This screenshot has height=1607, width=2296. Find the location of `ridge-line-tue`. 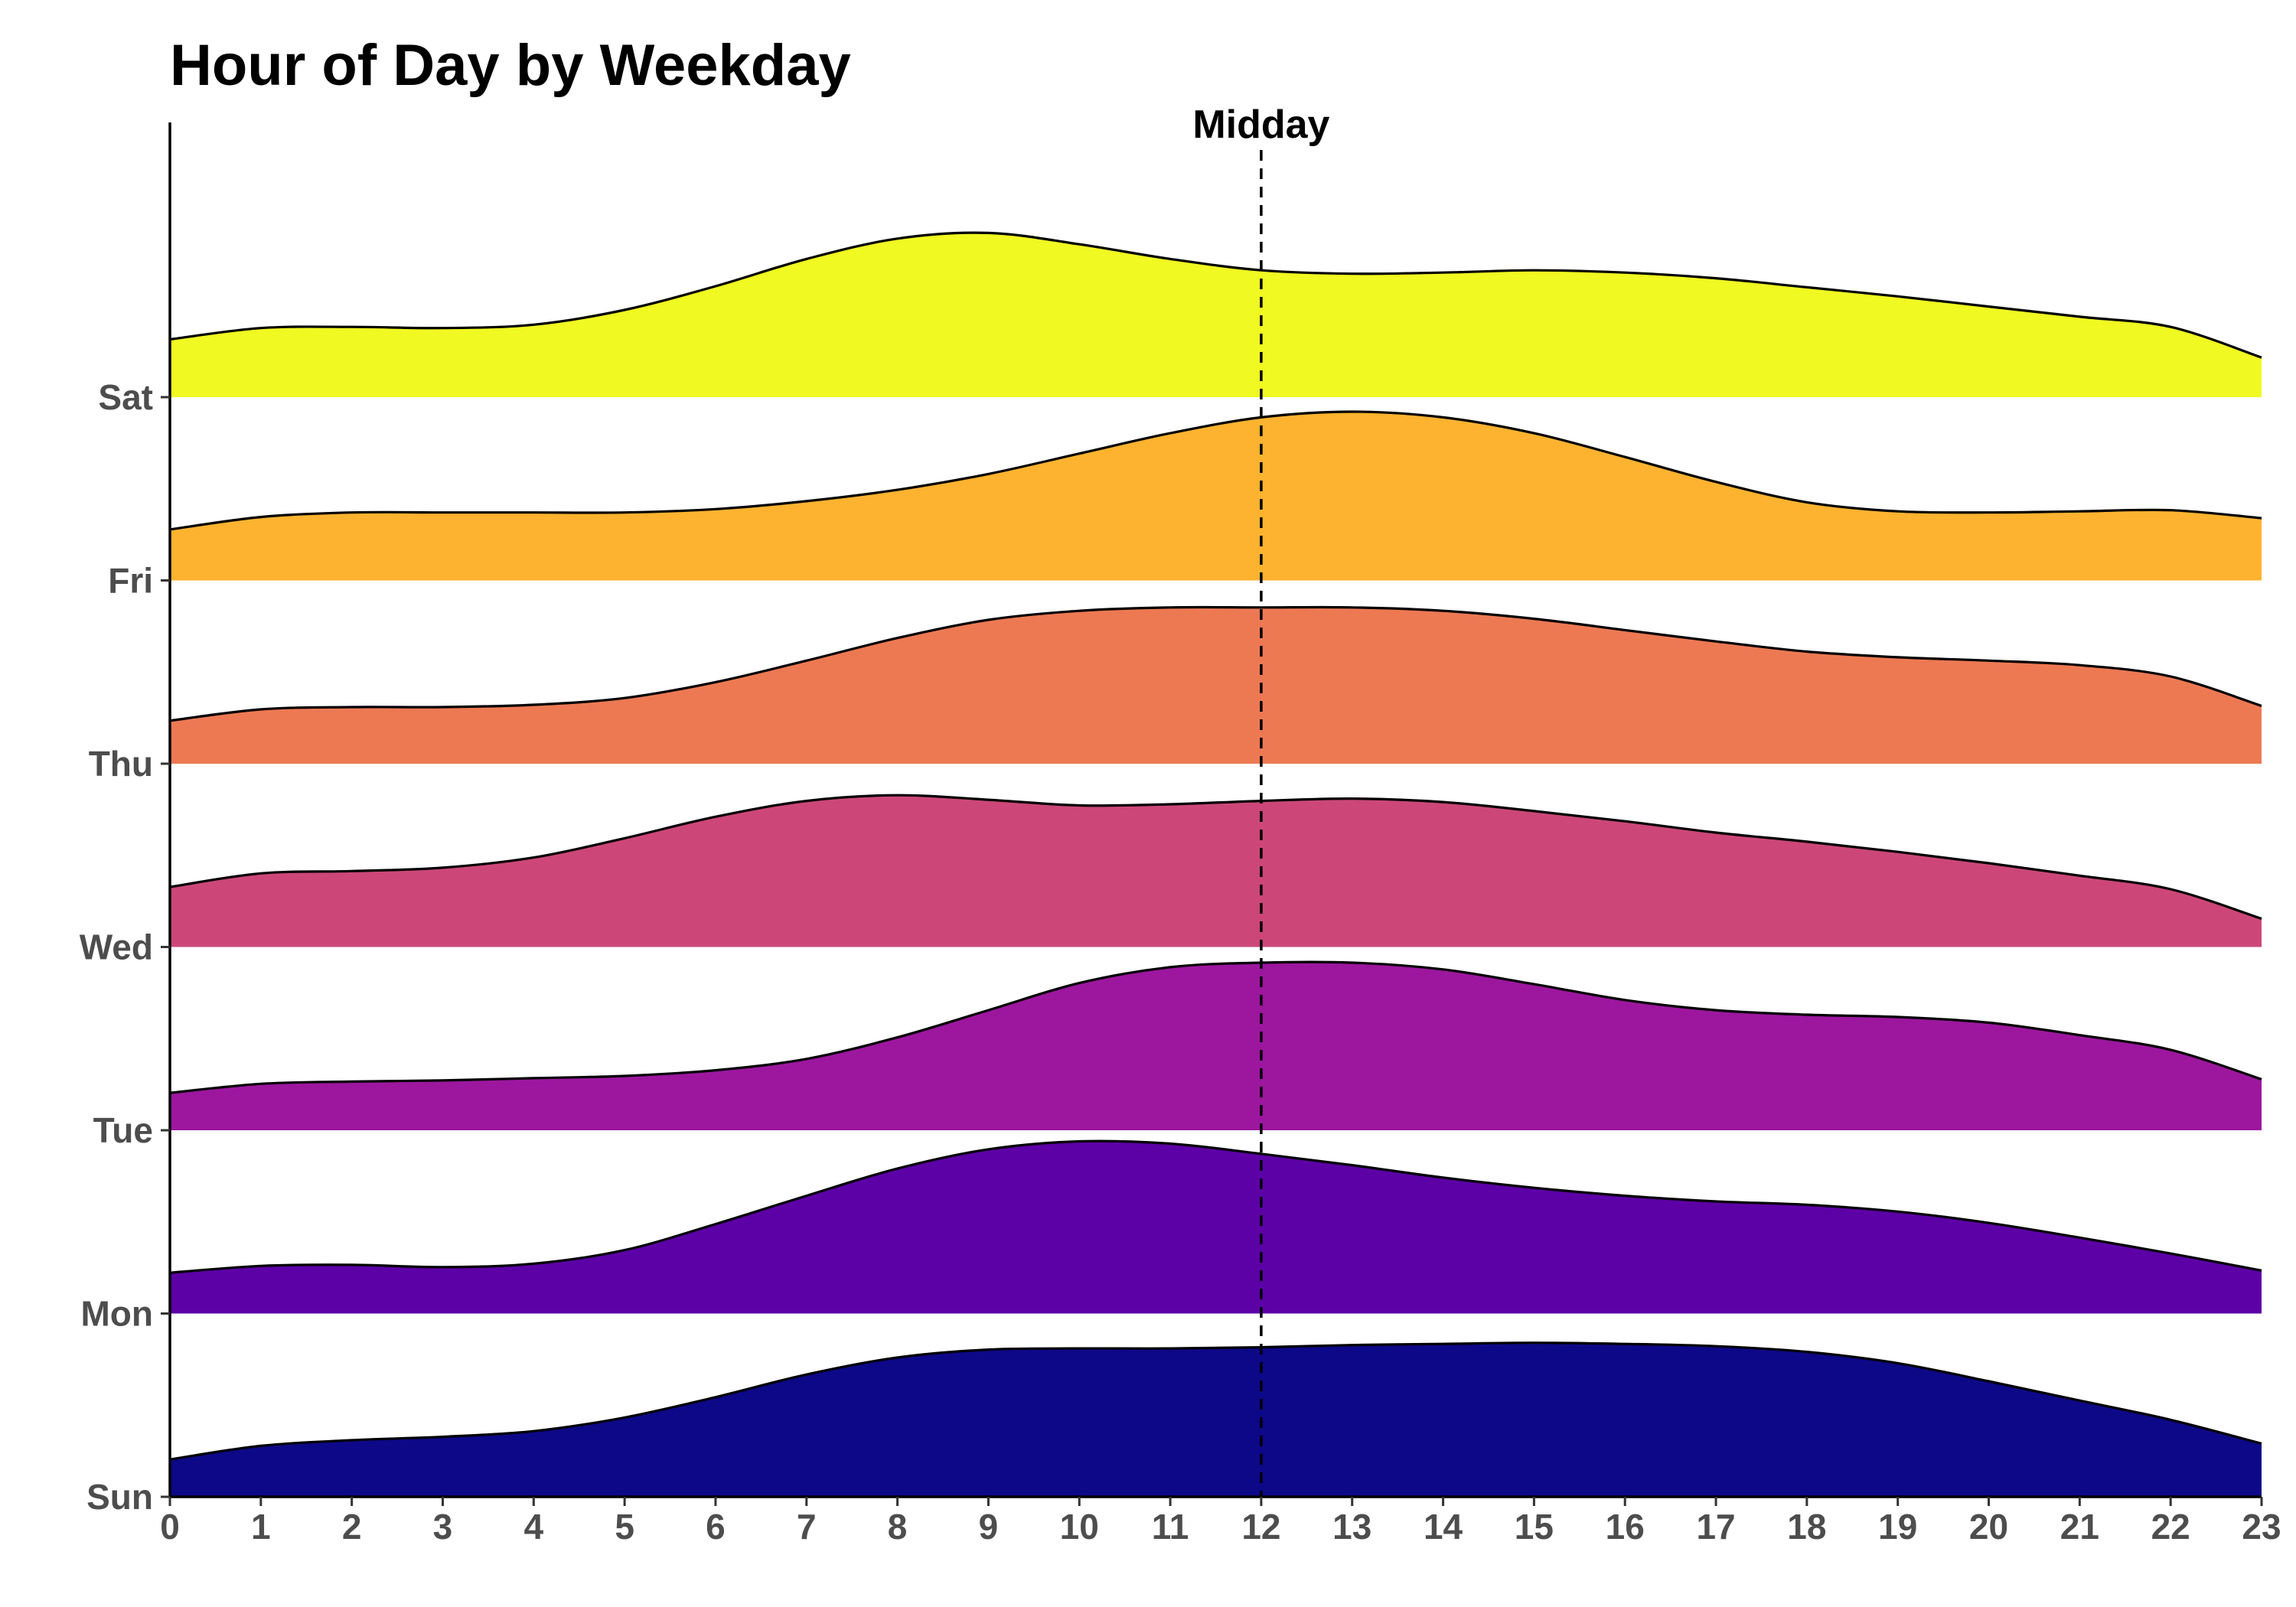

ridge-line-tue is located at coordinates (1215, 1027).